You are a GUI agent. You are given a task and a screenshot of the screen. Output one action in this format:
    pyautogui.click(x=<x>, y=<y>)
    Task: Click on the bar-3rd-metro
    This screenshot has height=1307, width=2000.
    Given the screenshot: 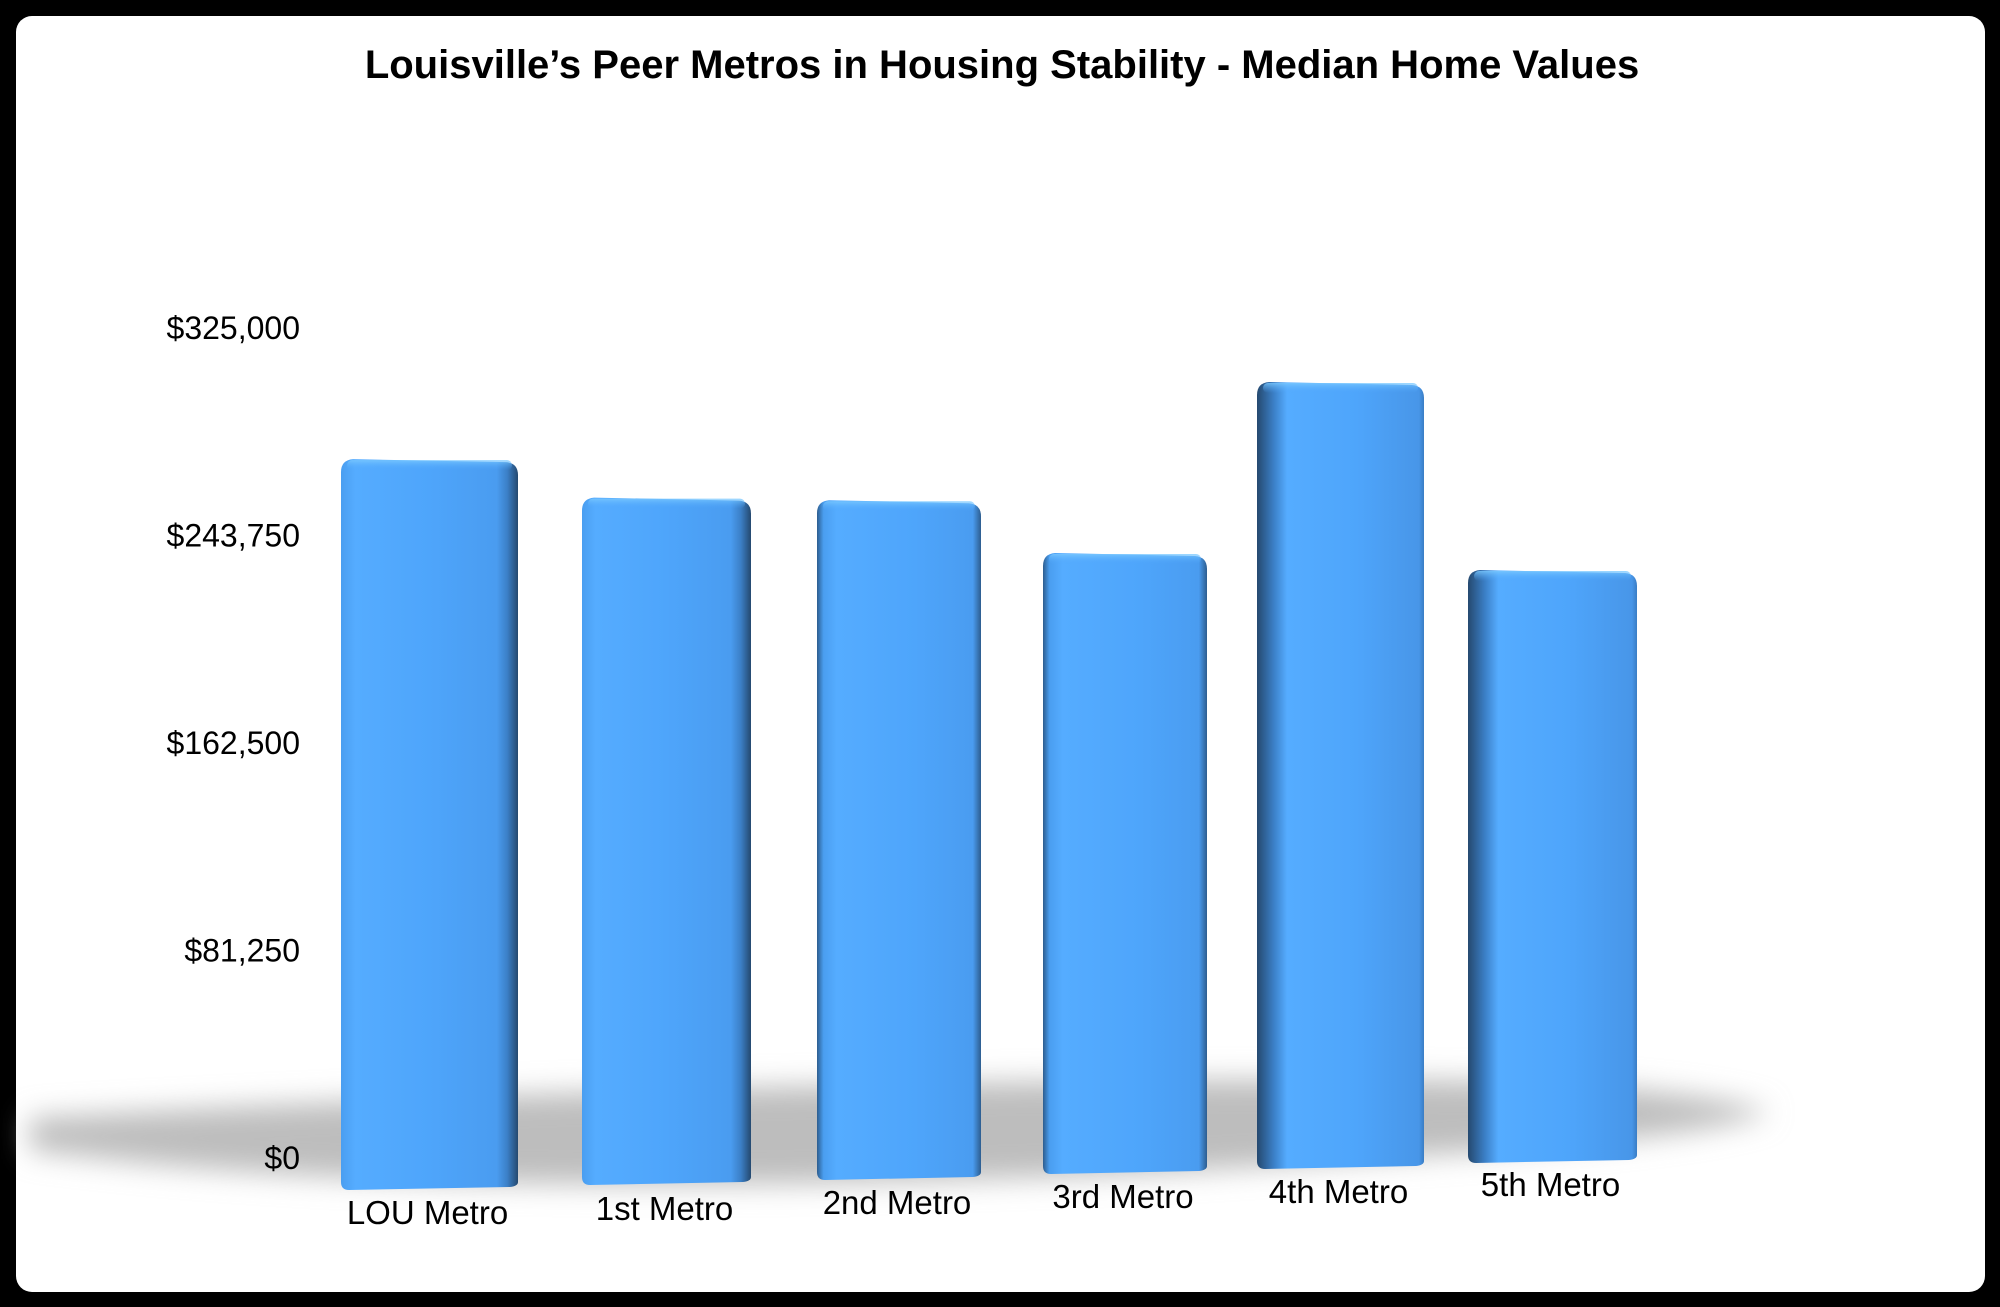 What is the action you would take?
    pyautogui.click(x=1125, y=863)
    